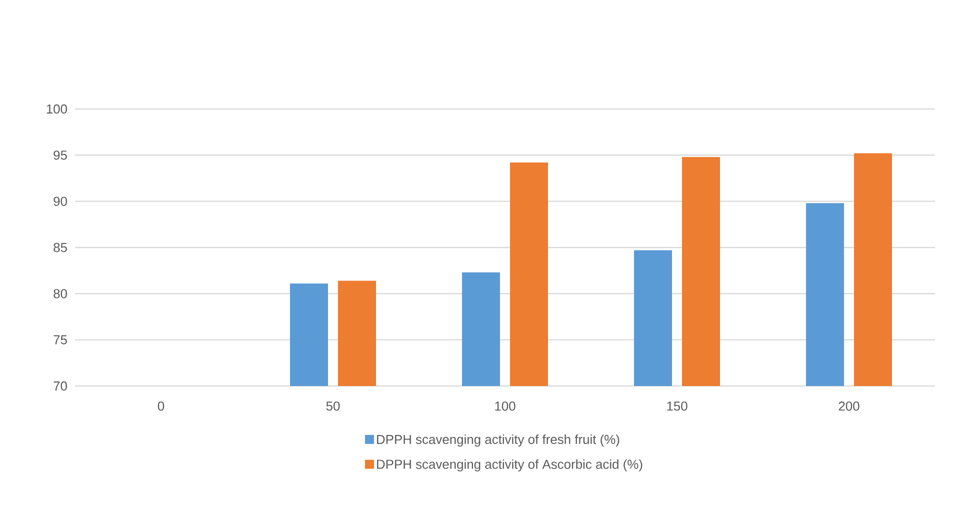 This screenshot has height=516, width=959. What do you see at coordinates (56, 109) in the screenshot?
I see `y-tick-label: 100` at bounding box center [56, 109].